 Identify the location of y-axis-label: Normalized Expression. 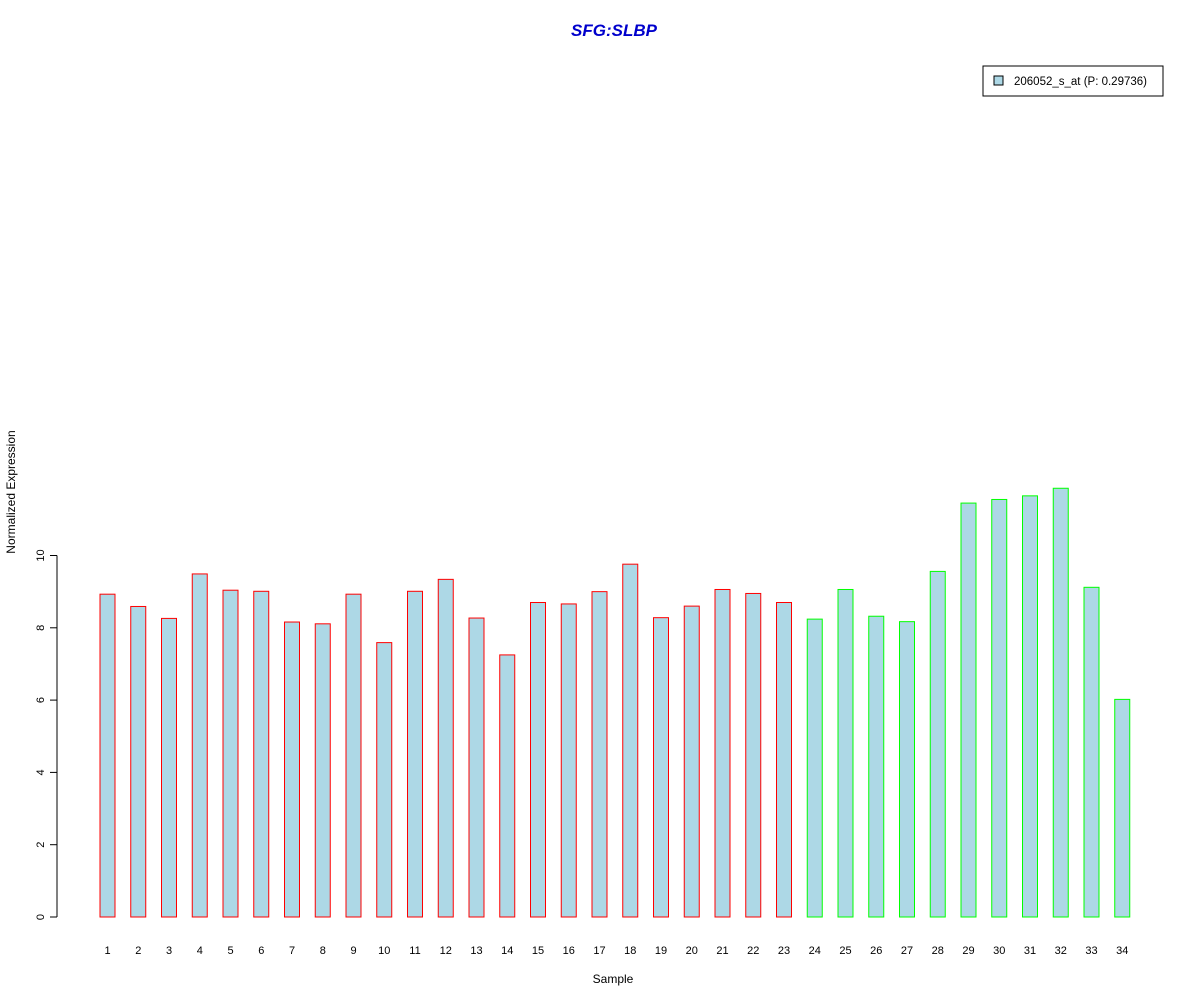
(11, 491).